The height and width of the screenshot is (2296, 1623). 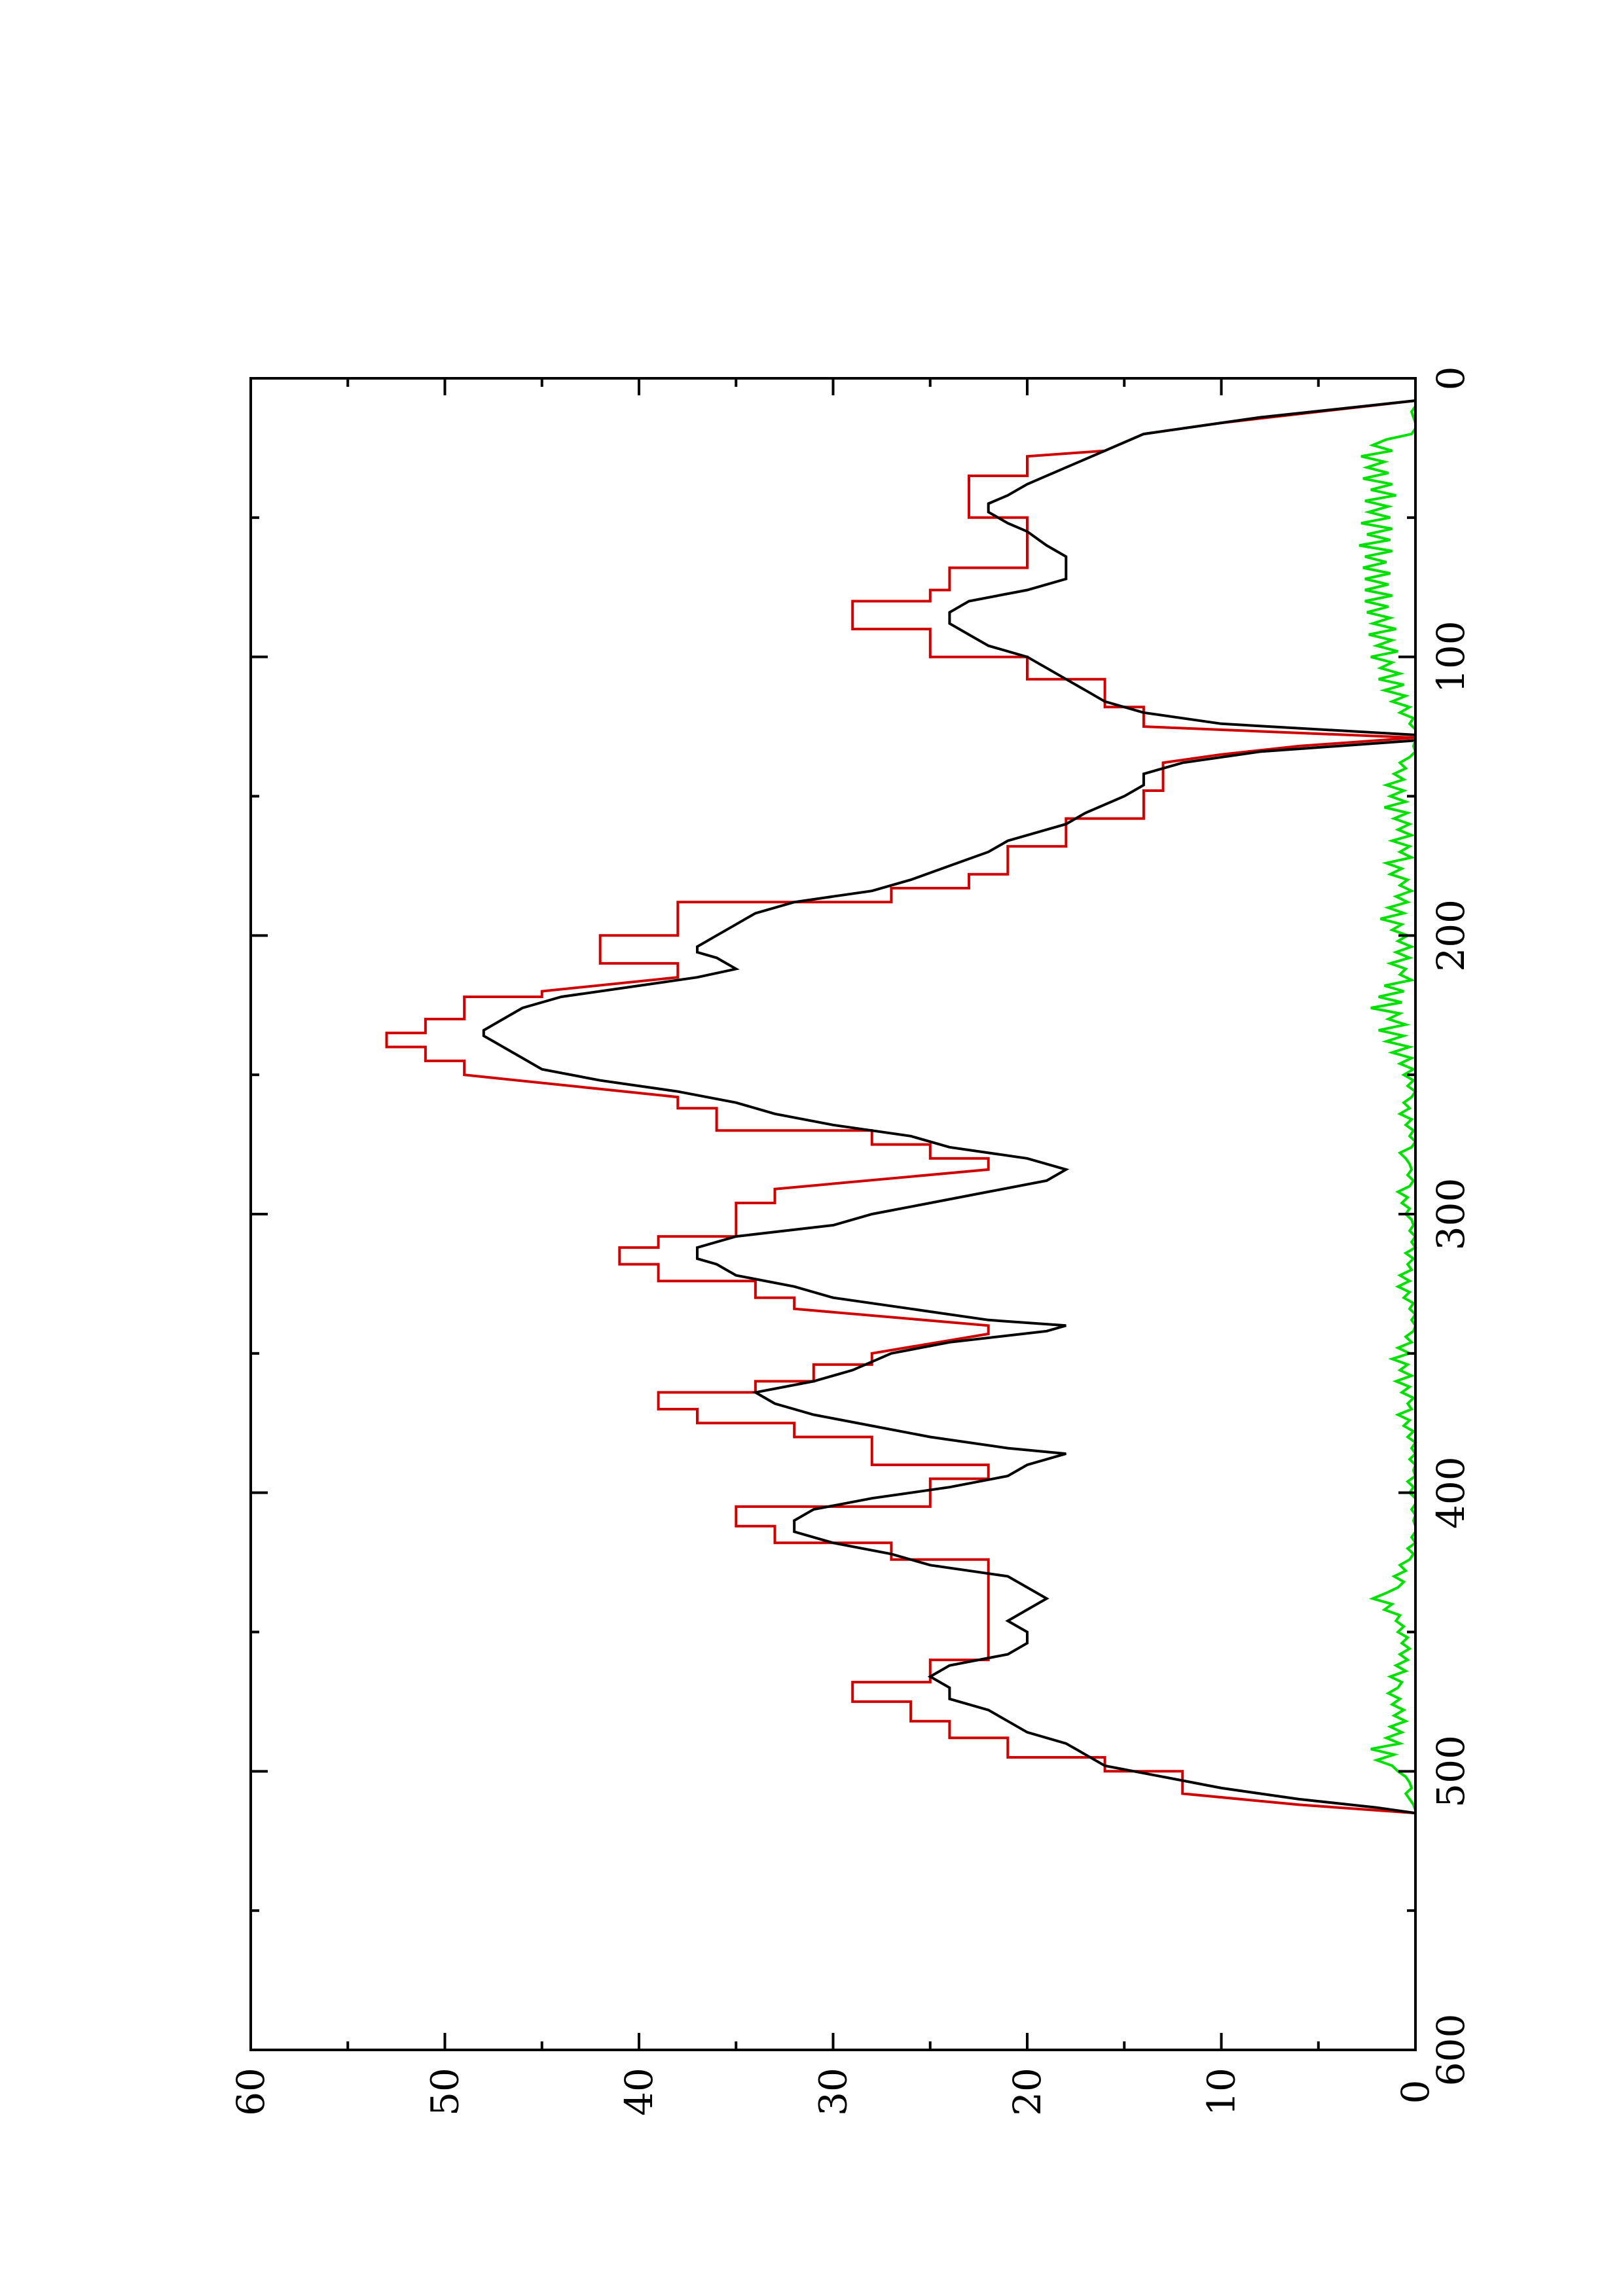 What do you see at coordinates (833, 2092) in the screenshot?
I see `y-tick-label: 30` at bounding box center [833, 2092].